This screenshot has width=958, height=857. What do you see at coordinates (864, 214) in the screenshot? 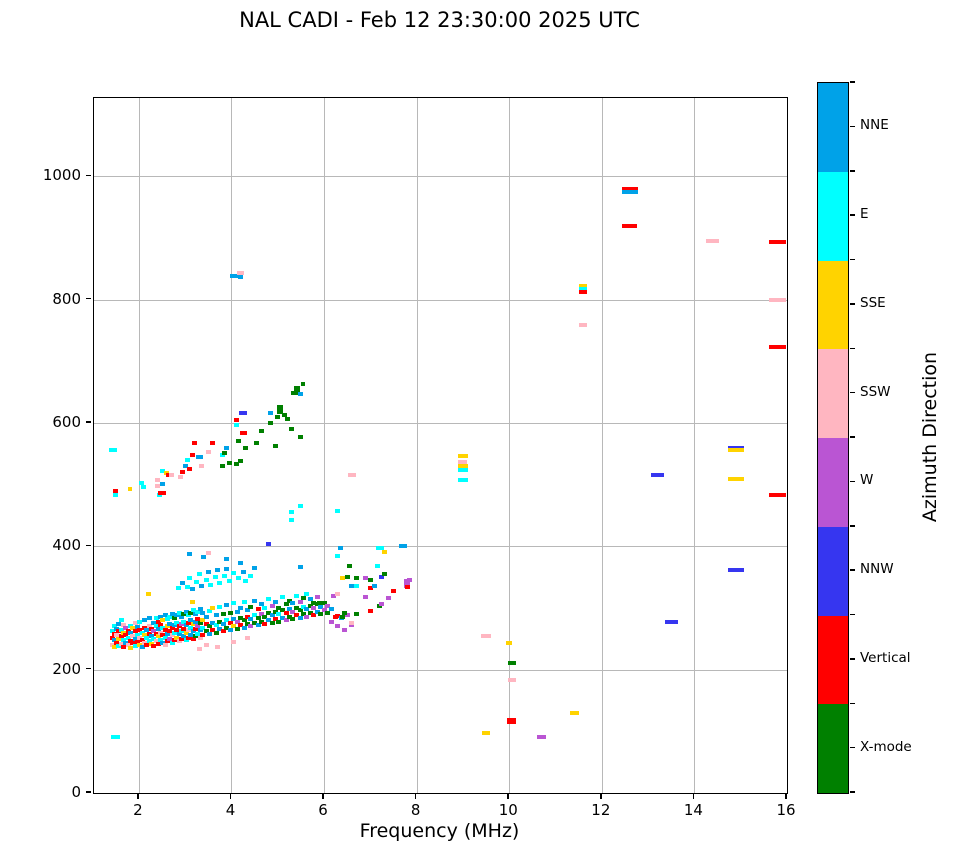
I see `colorbar-label: E` at bounding box center [864, 214].